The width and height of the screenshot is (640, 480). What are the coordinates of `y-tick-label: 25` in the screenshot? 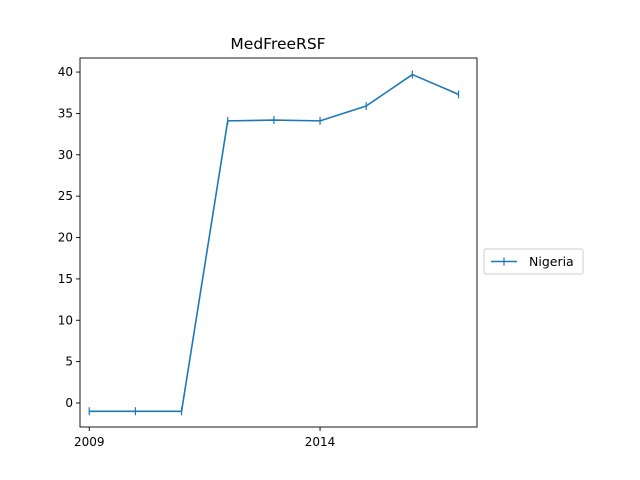 It's located at (65, 196).